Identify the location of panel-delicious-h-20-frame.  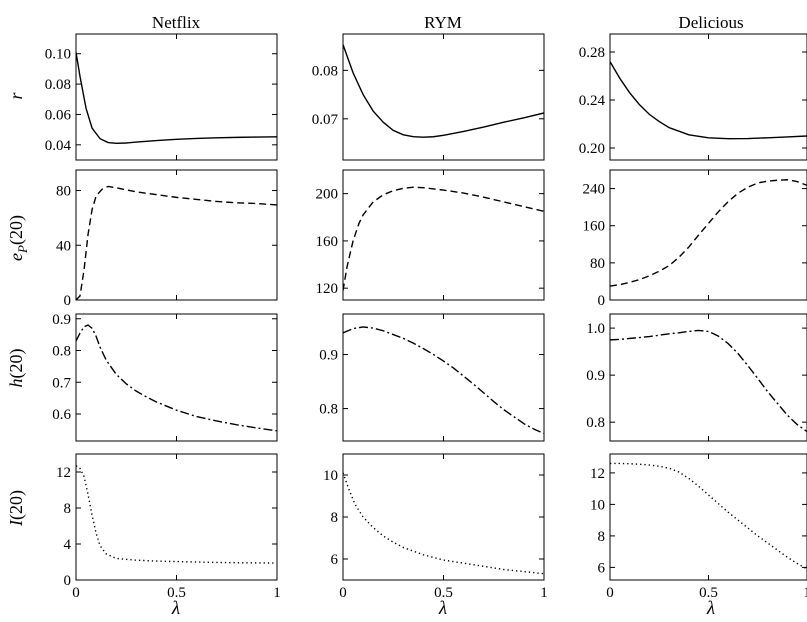
(708, 377).